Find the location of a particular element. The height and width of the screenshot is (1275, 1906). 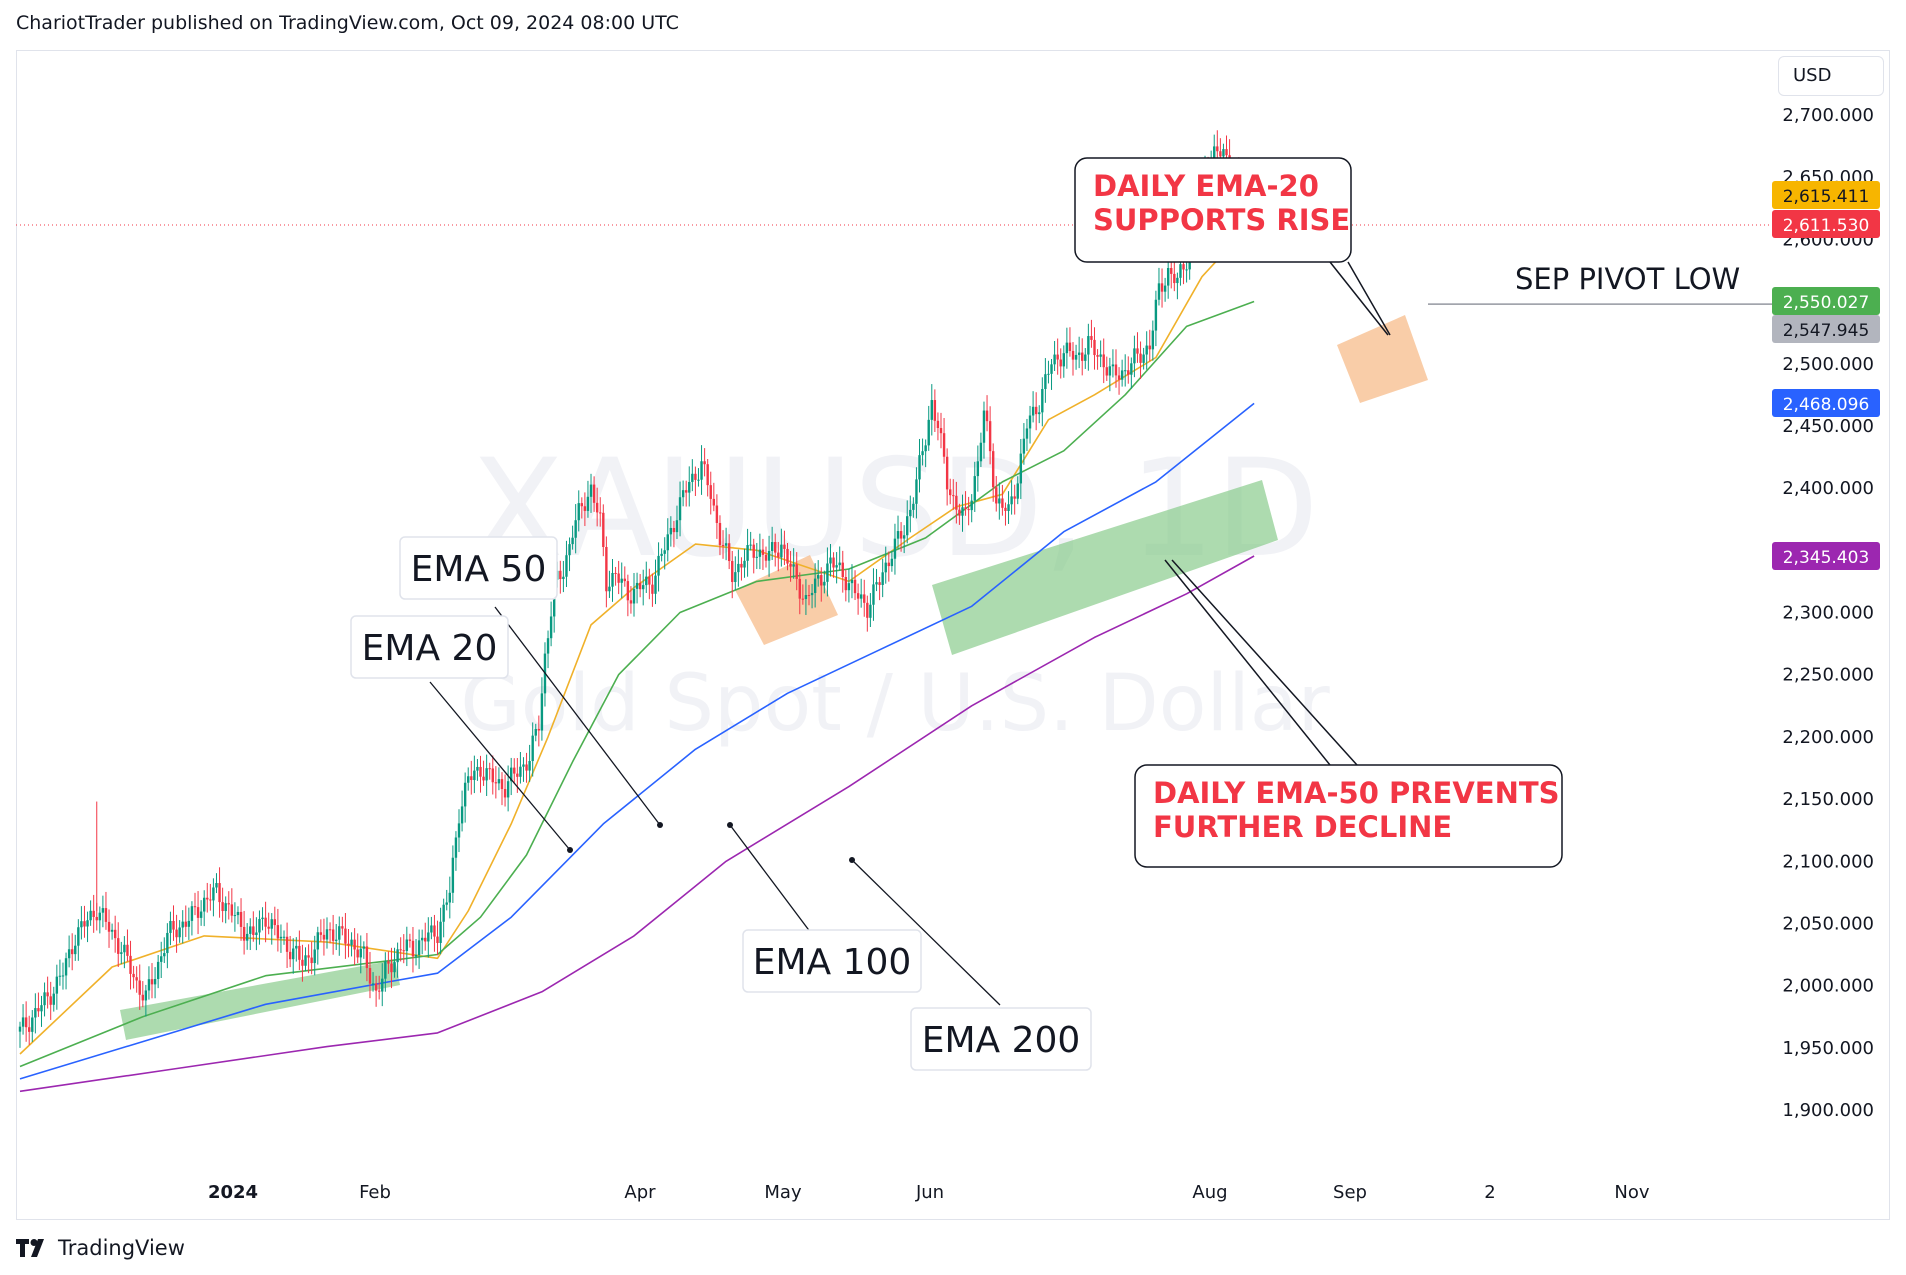

label-ema-20: EMA 20 is located at coordinates (429, 647).